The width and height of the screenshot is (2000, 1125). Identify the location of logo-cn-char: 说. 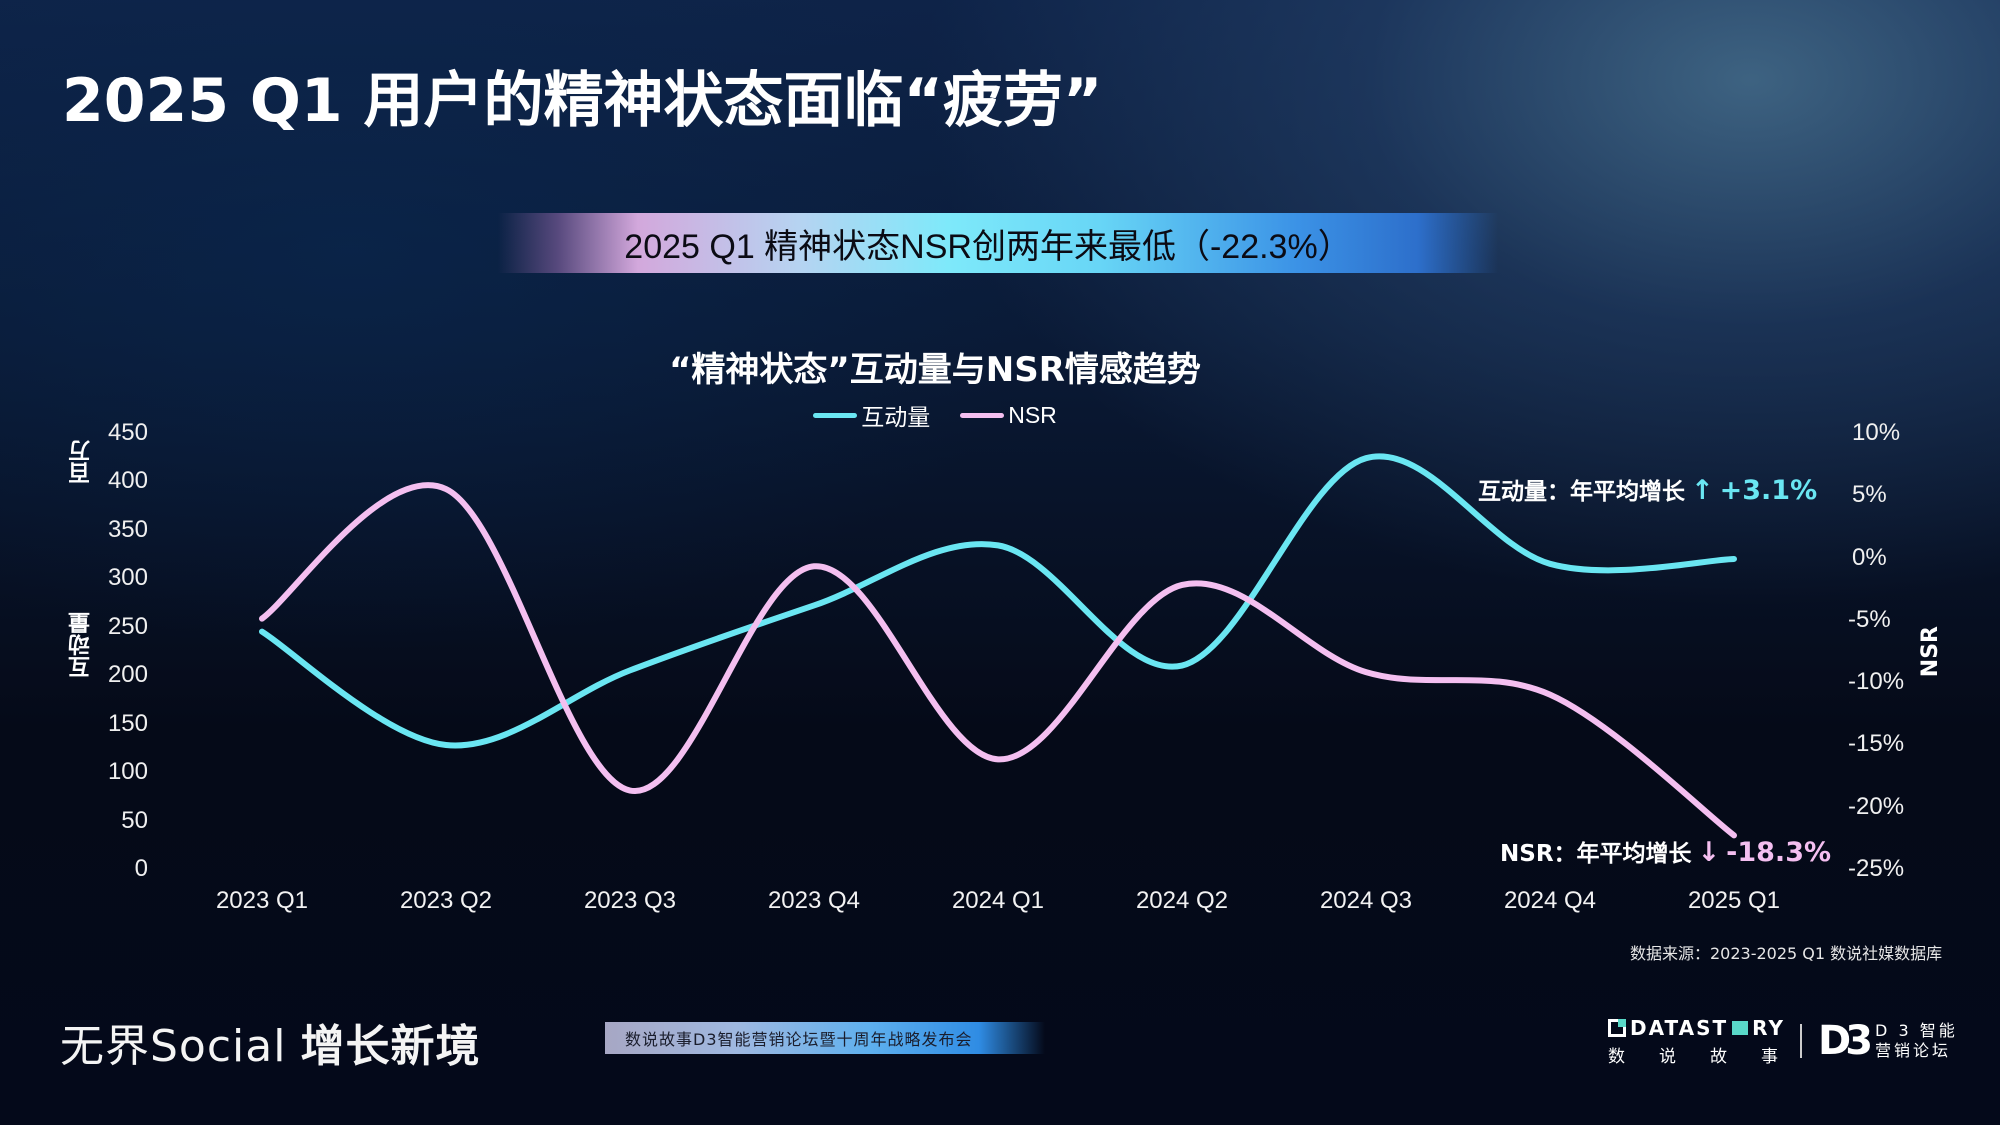
(1667, 1057).